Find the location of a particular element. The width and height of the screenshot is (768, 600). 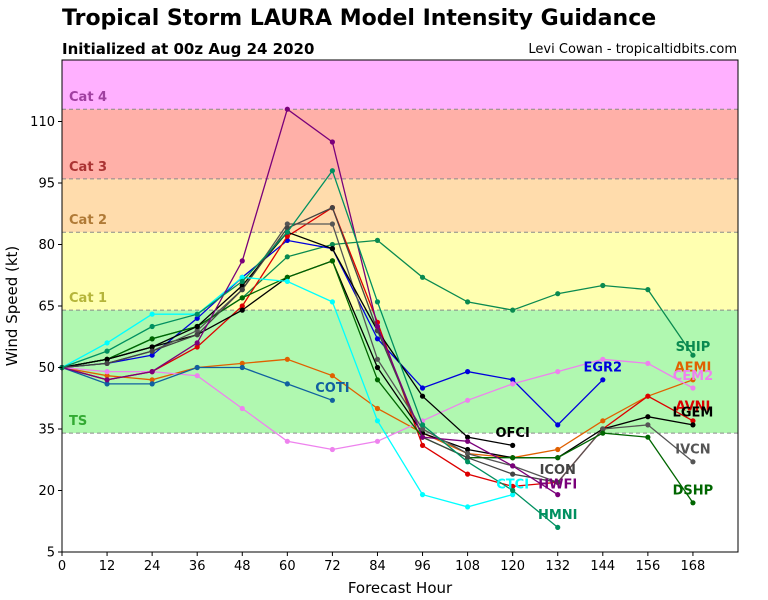

x-tick-label: 0 is located at coordinates (62, 566).